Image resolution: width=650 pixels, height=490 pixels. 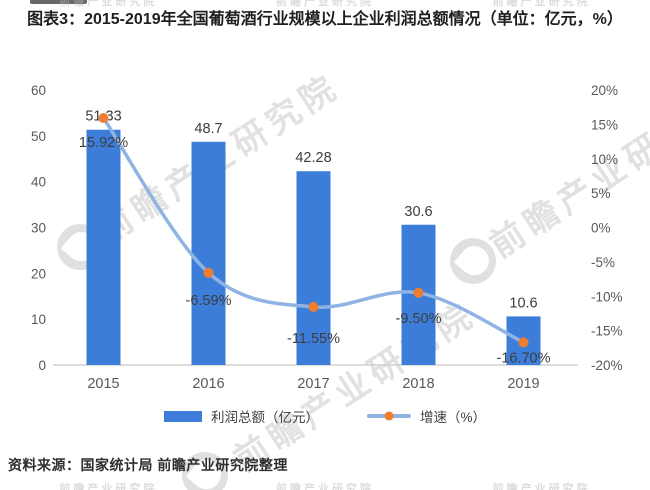 What do you see at coordinates (523, 358) in the screenshot?
I see `growth-value-label: -16.70%` at bounding box center [523, 358].